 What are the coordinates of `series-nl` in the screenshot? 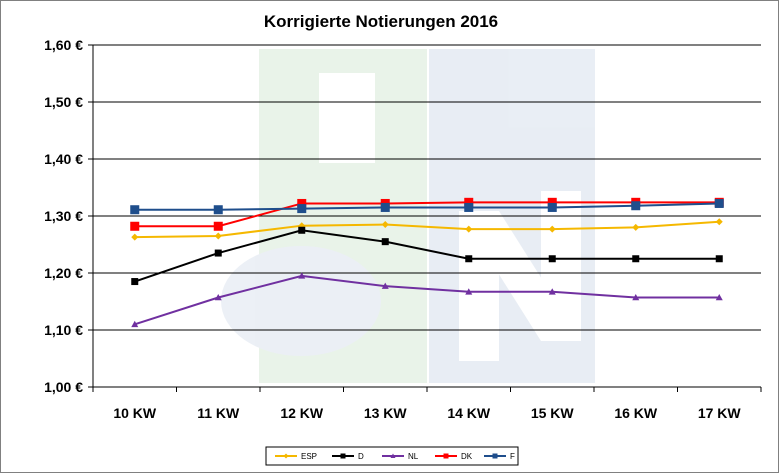 It's located at (427, 300).